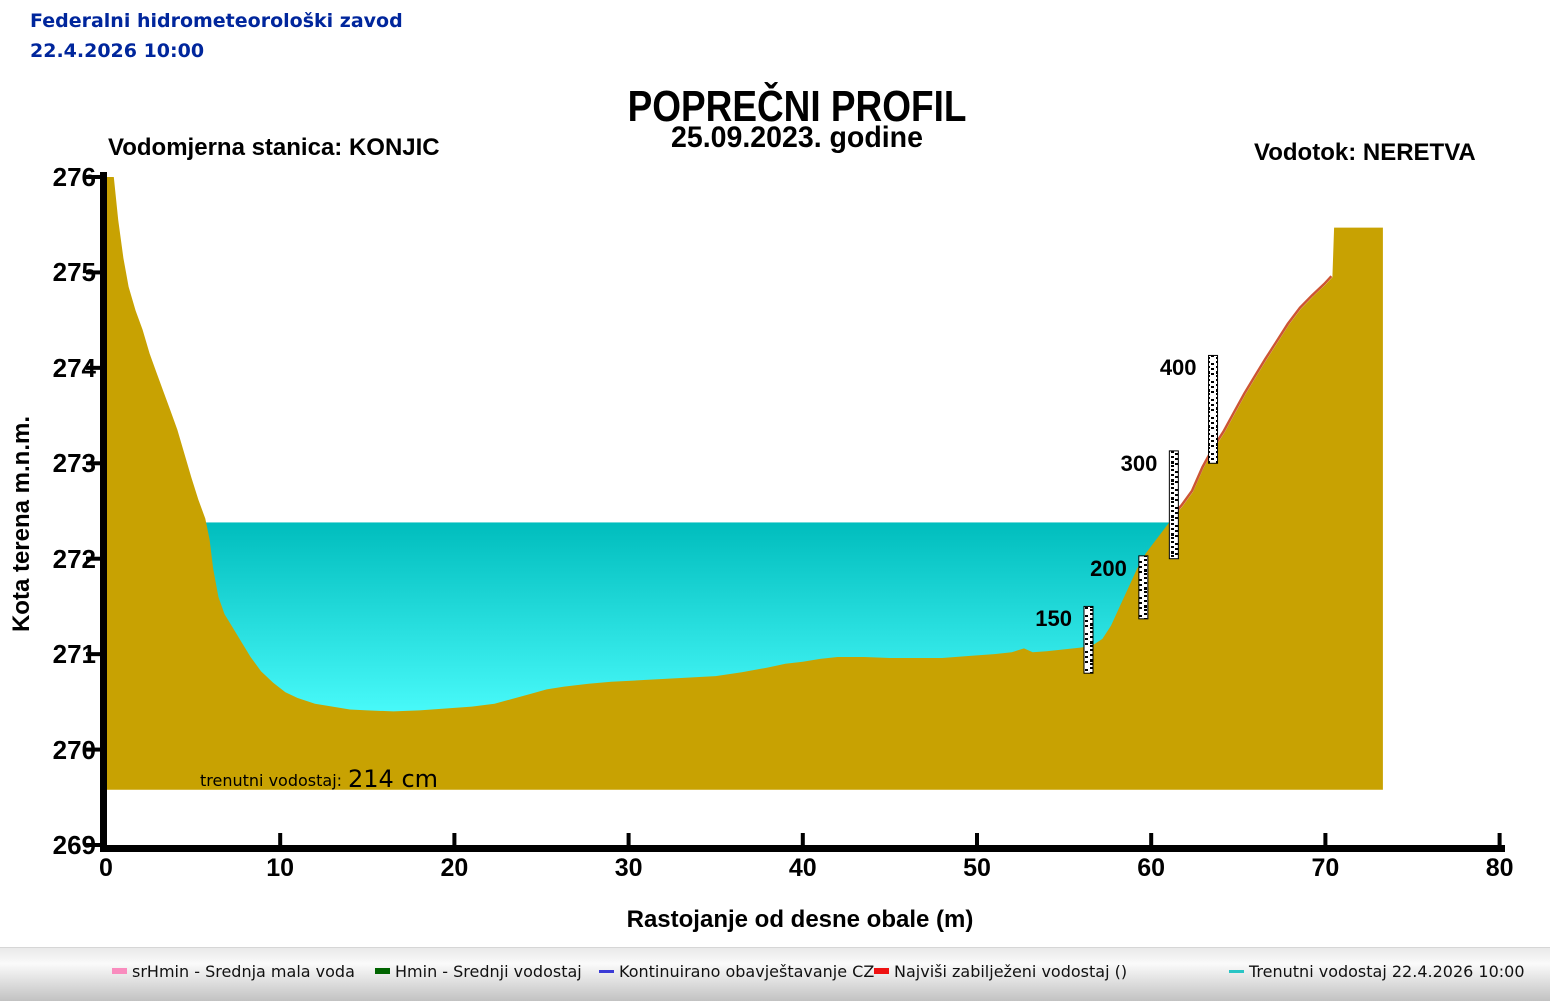 The image size is (1550, 1001). What do you see at coordinates (797, 106) in the screenshot?
I see `page-title: POPREČNI PROFIL` at bounding box center [797, 106].